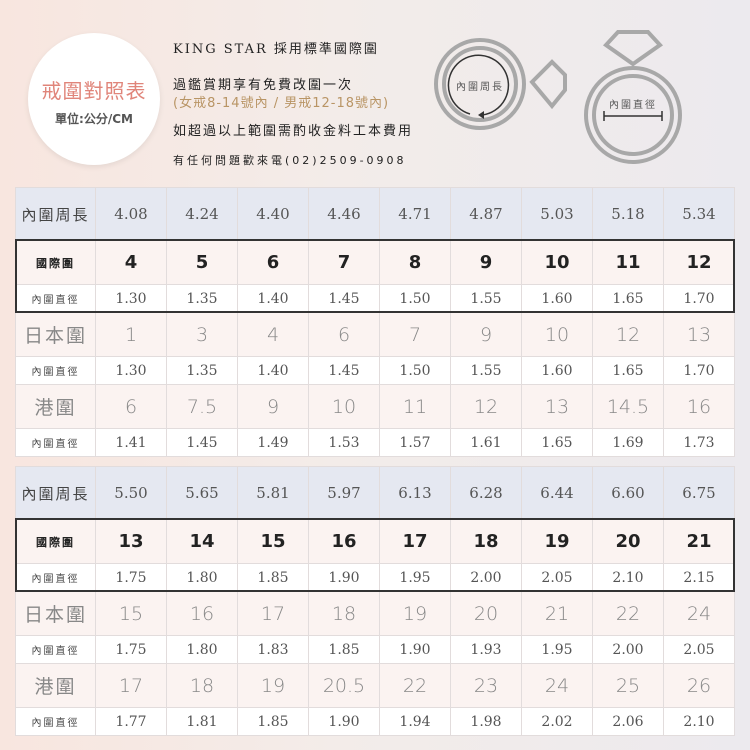  What do you see at coordinates (486, 442) in the screenshot?
I see `cell-hk-diameter: 1.61` at bounding box center [486, 442].